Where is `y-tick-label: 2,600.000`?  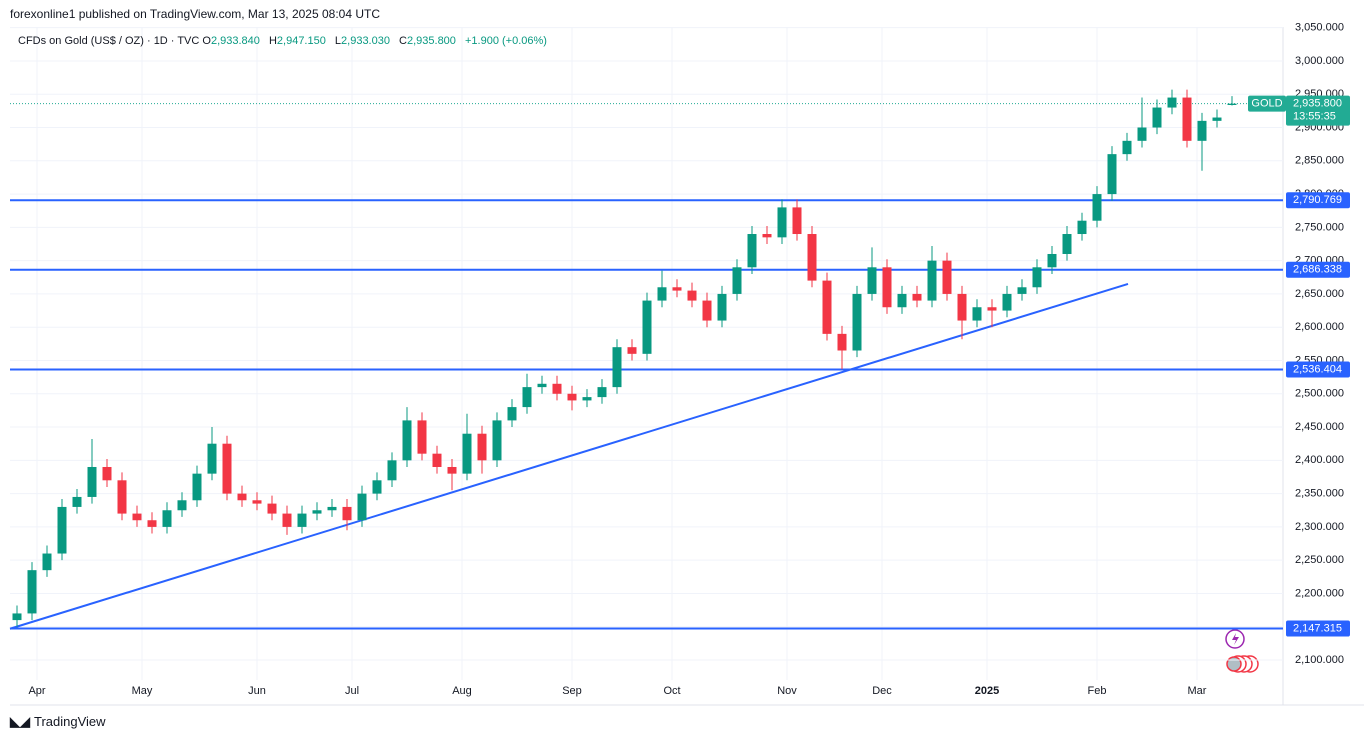 y-tick-label: 2,600.000 is located at coordinates (1319, 327).